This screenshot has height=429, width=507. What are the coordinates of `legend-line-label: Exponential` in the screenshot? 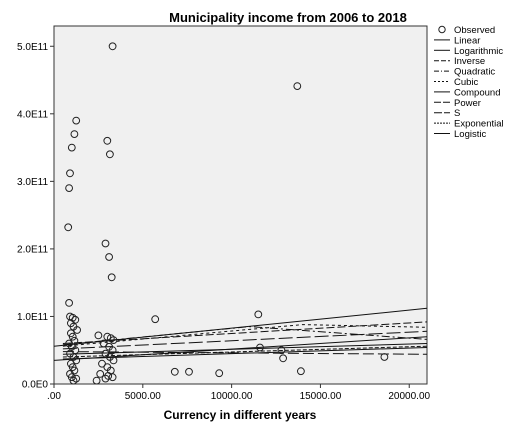 It's located at (479, 124).